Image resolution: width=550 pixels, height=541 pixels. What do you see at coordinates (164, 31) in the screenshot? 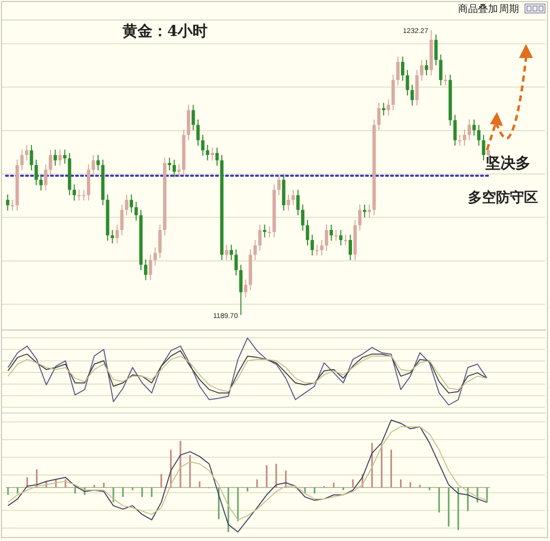
I see `chart-title: 黄金：4小时` at bounding box center [164, 31].